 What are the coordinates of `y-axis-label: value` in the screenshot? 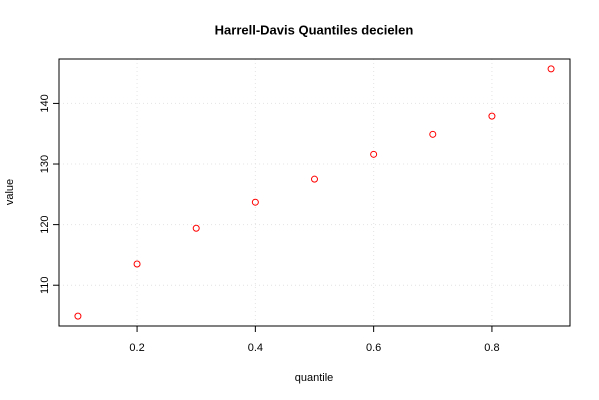 It's located at (10, 192).